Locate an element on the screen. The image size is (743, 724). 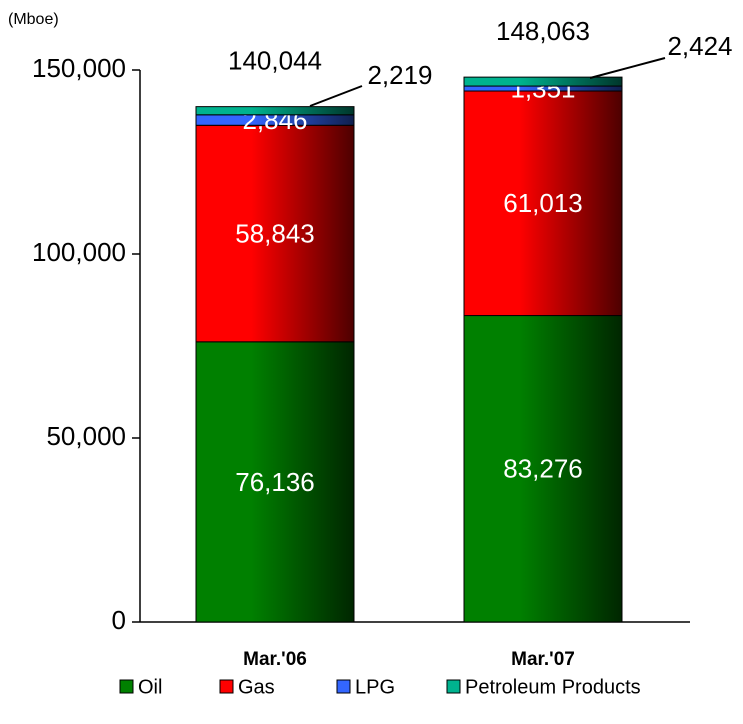
legend-label: Oil is located at coordinates (150, 687).